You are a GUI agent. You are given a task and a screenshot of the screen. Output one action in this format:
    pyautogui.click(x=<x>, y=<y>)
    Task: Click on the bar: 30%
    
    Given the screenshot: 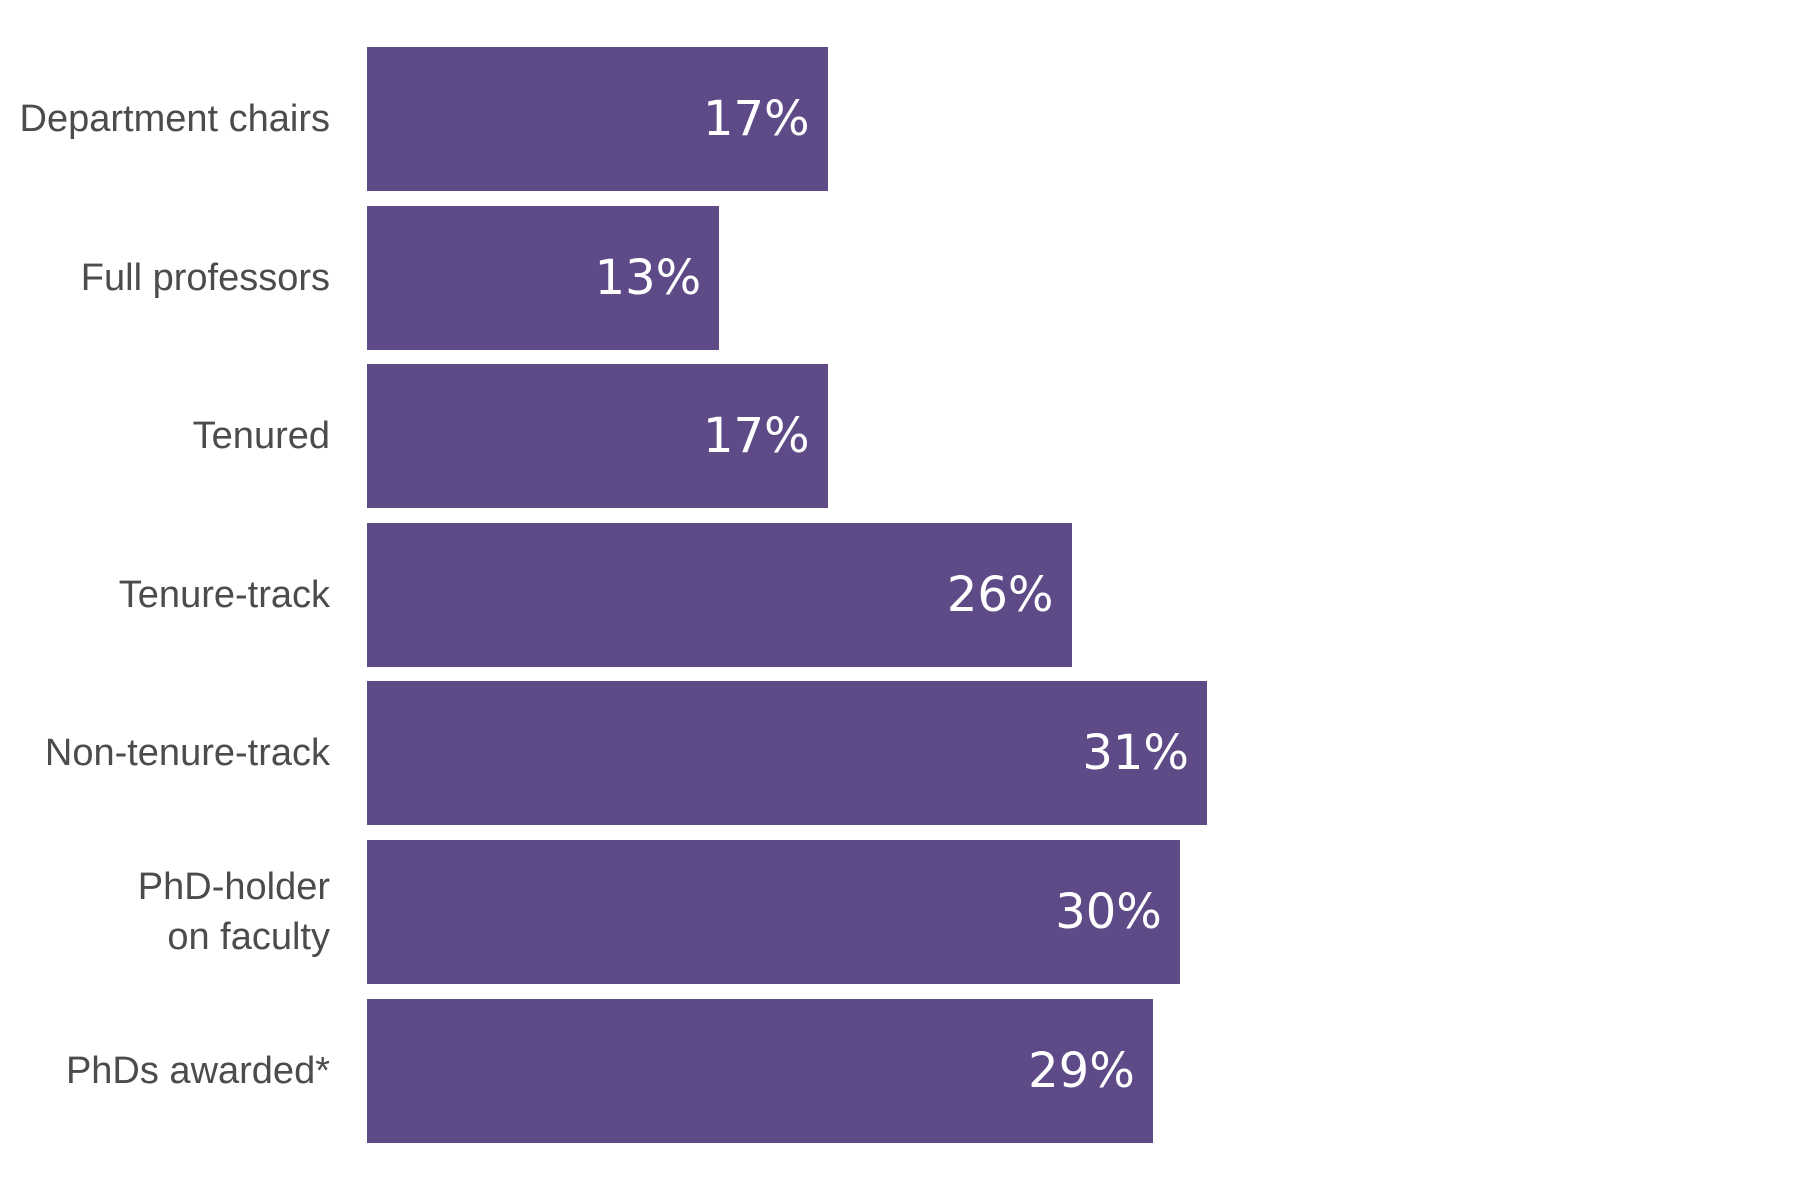 What is the action you would take?
    pyautogui.click(x=773, y=912)
    